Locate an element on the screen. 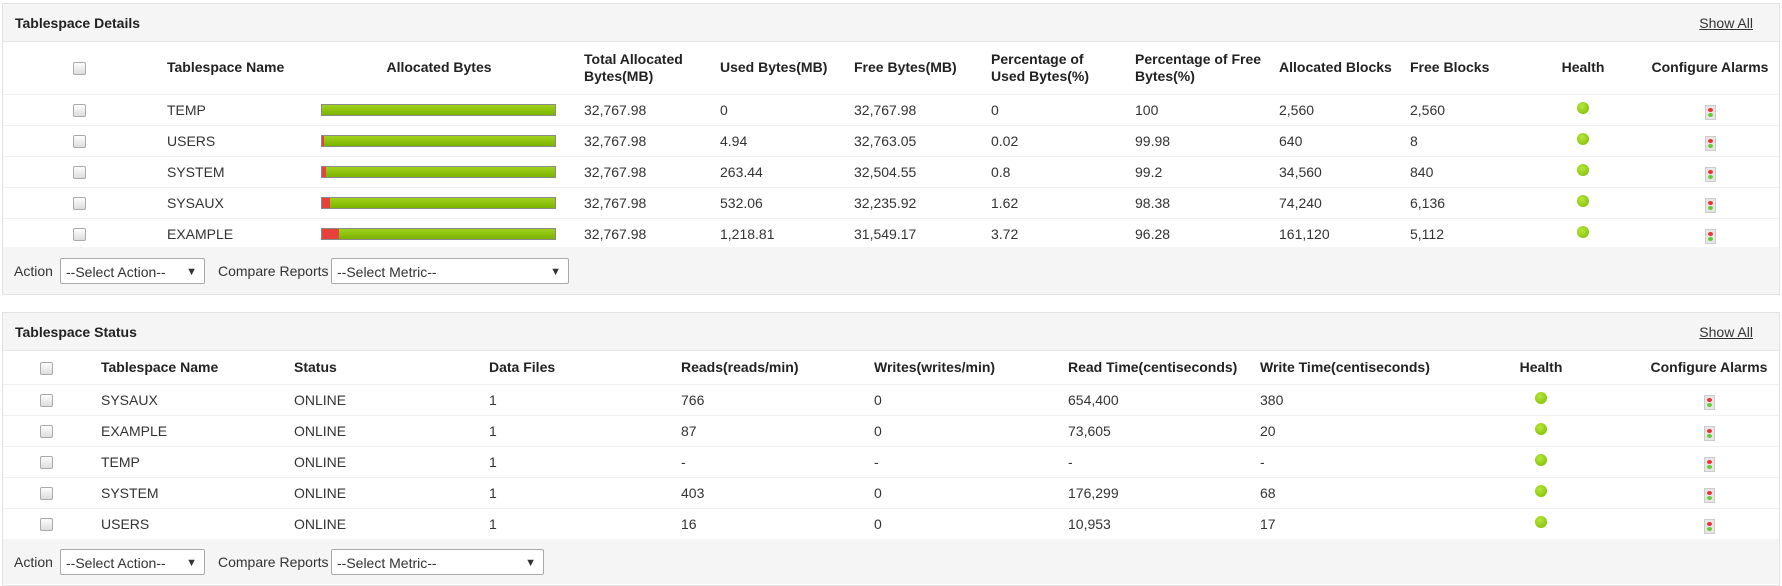 Image resolution: width=1782 pixels, height=586 pixels. cell-value: 532.06 is located at coordinates (741, 202).